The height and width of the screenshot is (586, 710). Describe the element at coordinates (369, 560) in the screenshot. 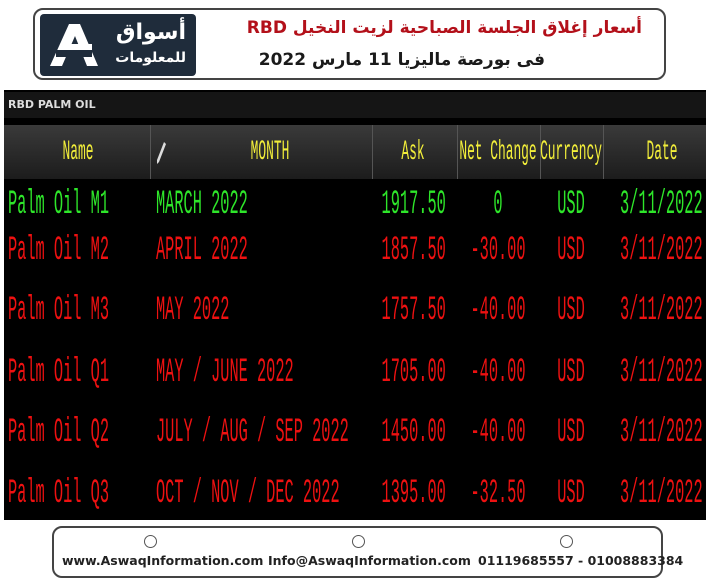

I see `footer-email: Info@AswaqInformation.com` at that location.